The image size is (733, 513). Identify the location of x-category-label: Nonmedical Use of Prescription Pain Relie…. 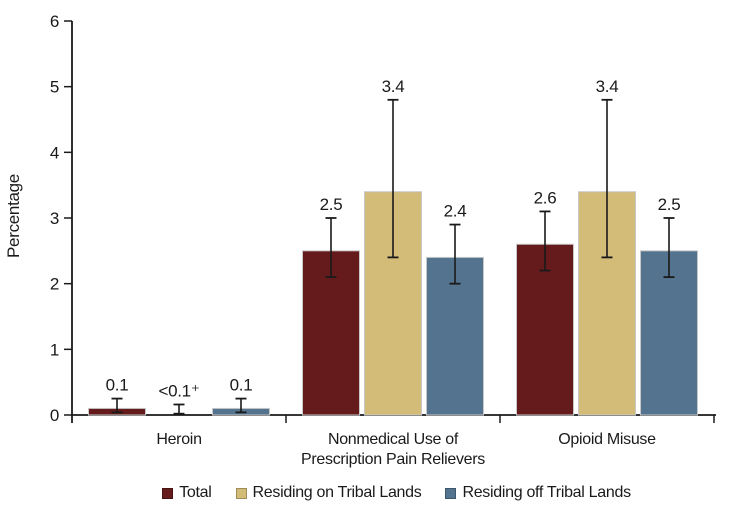
(393, 449).